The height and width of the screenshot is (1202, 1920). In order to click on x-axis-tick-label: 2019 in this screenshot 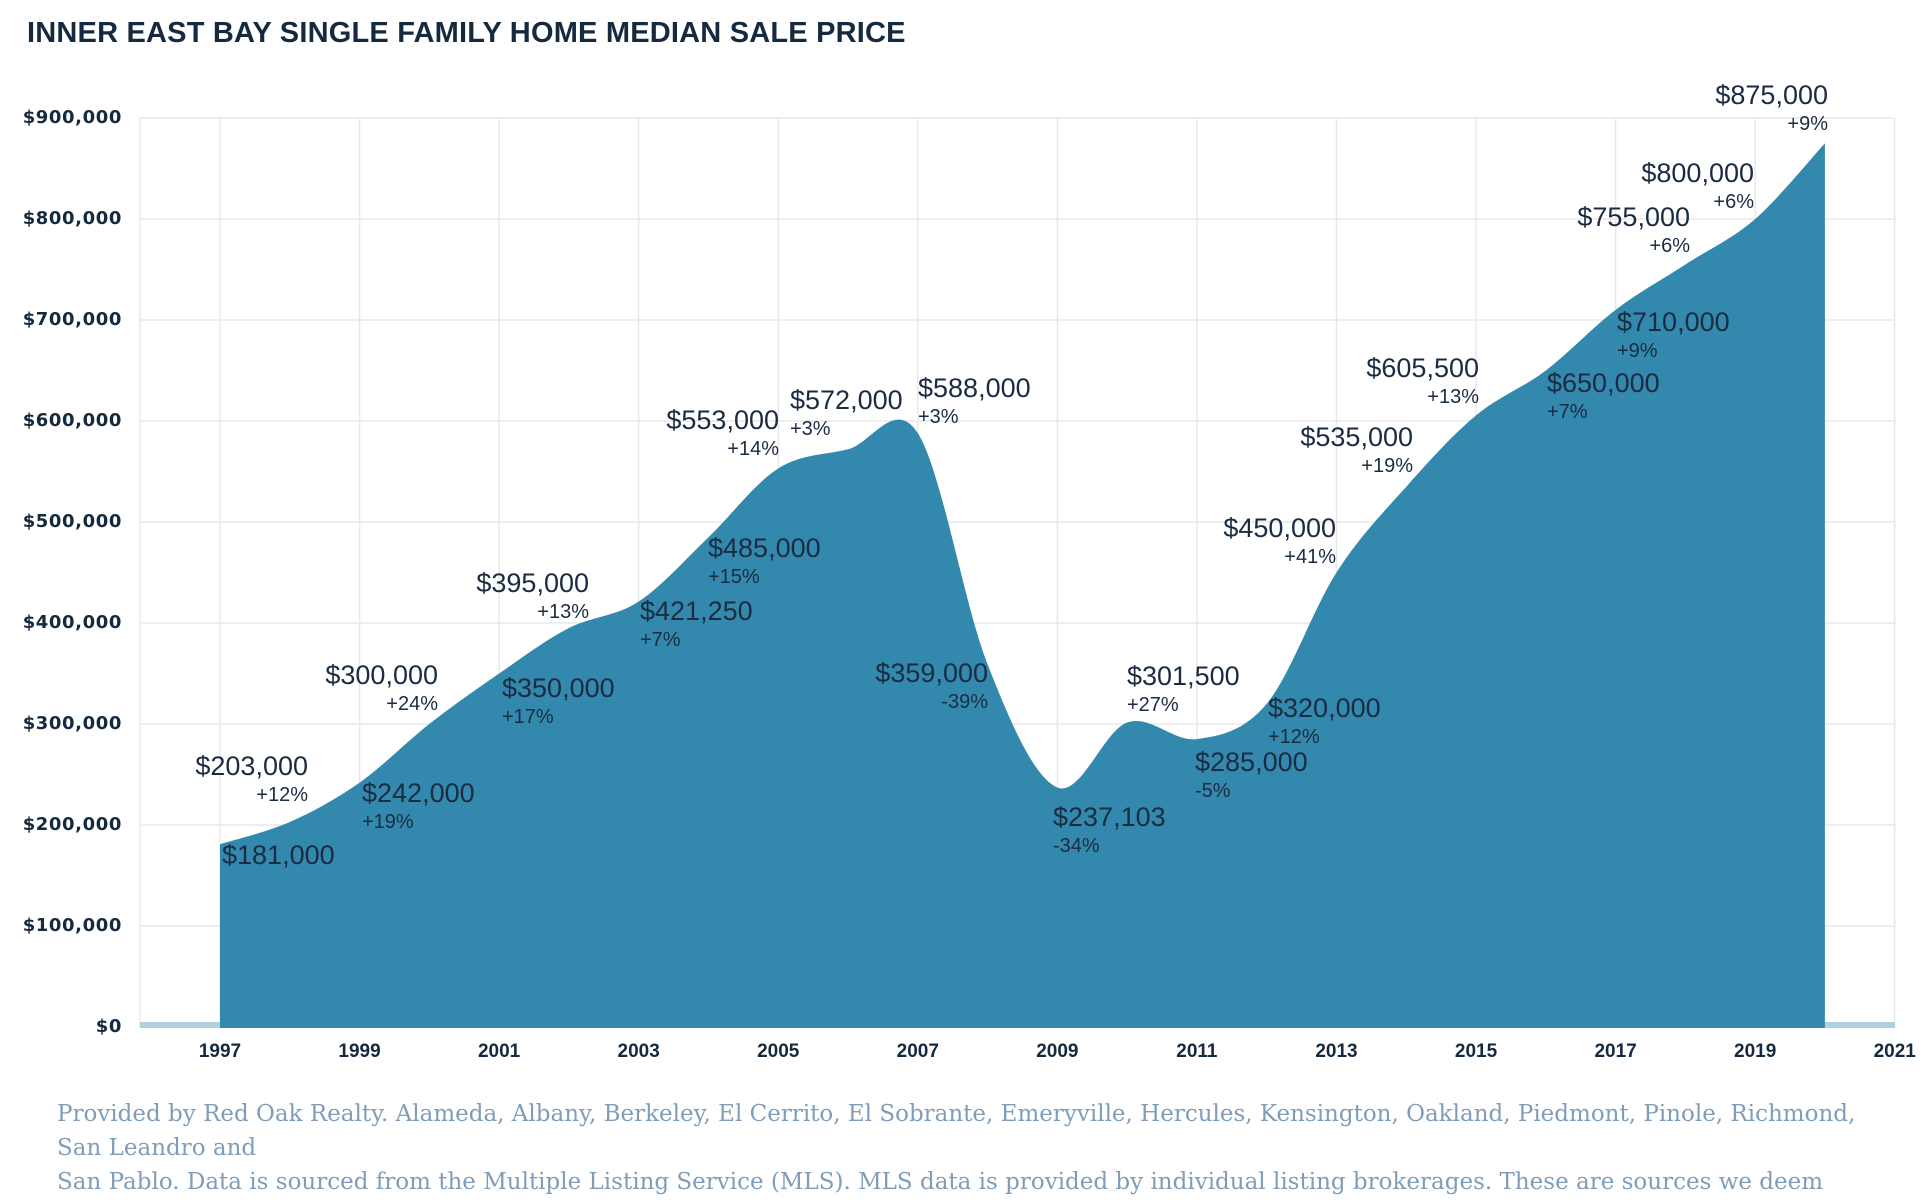, I will do `click(1755, 1051)`.